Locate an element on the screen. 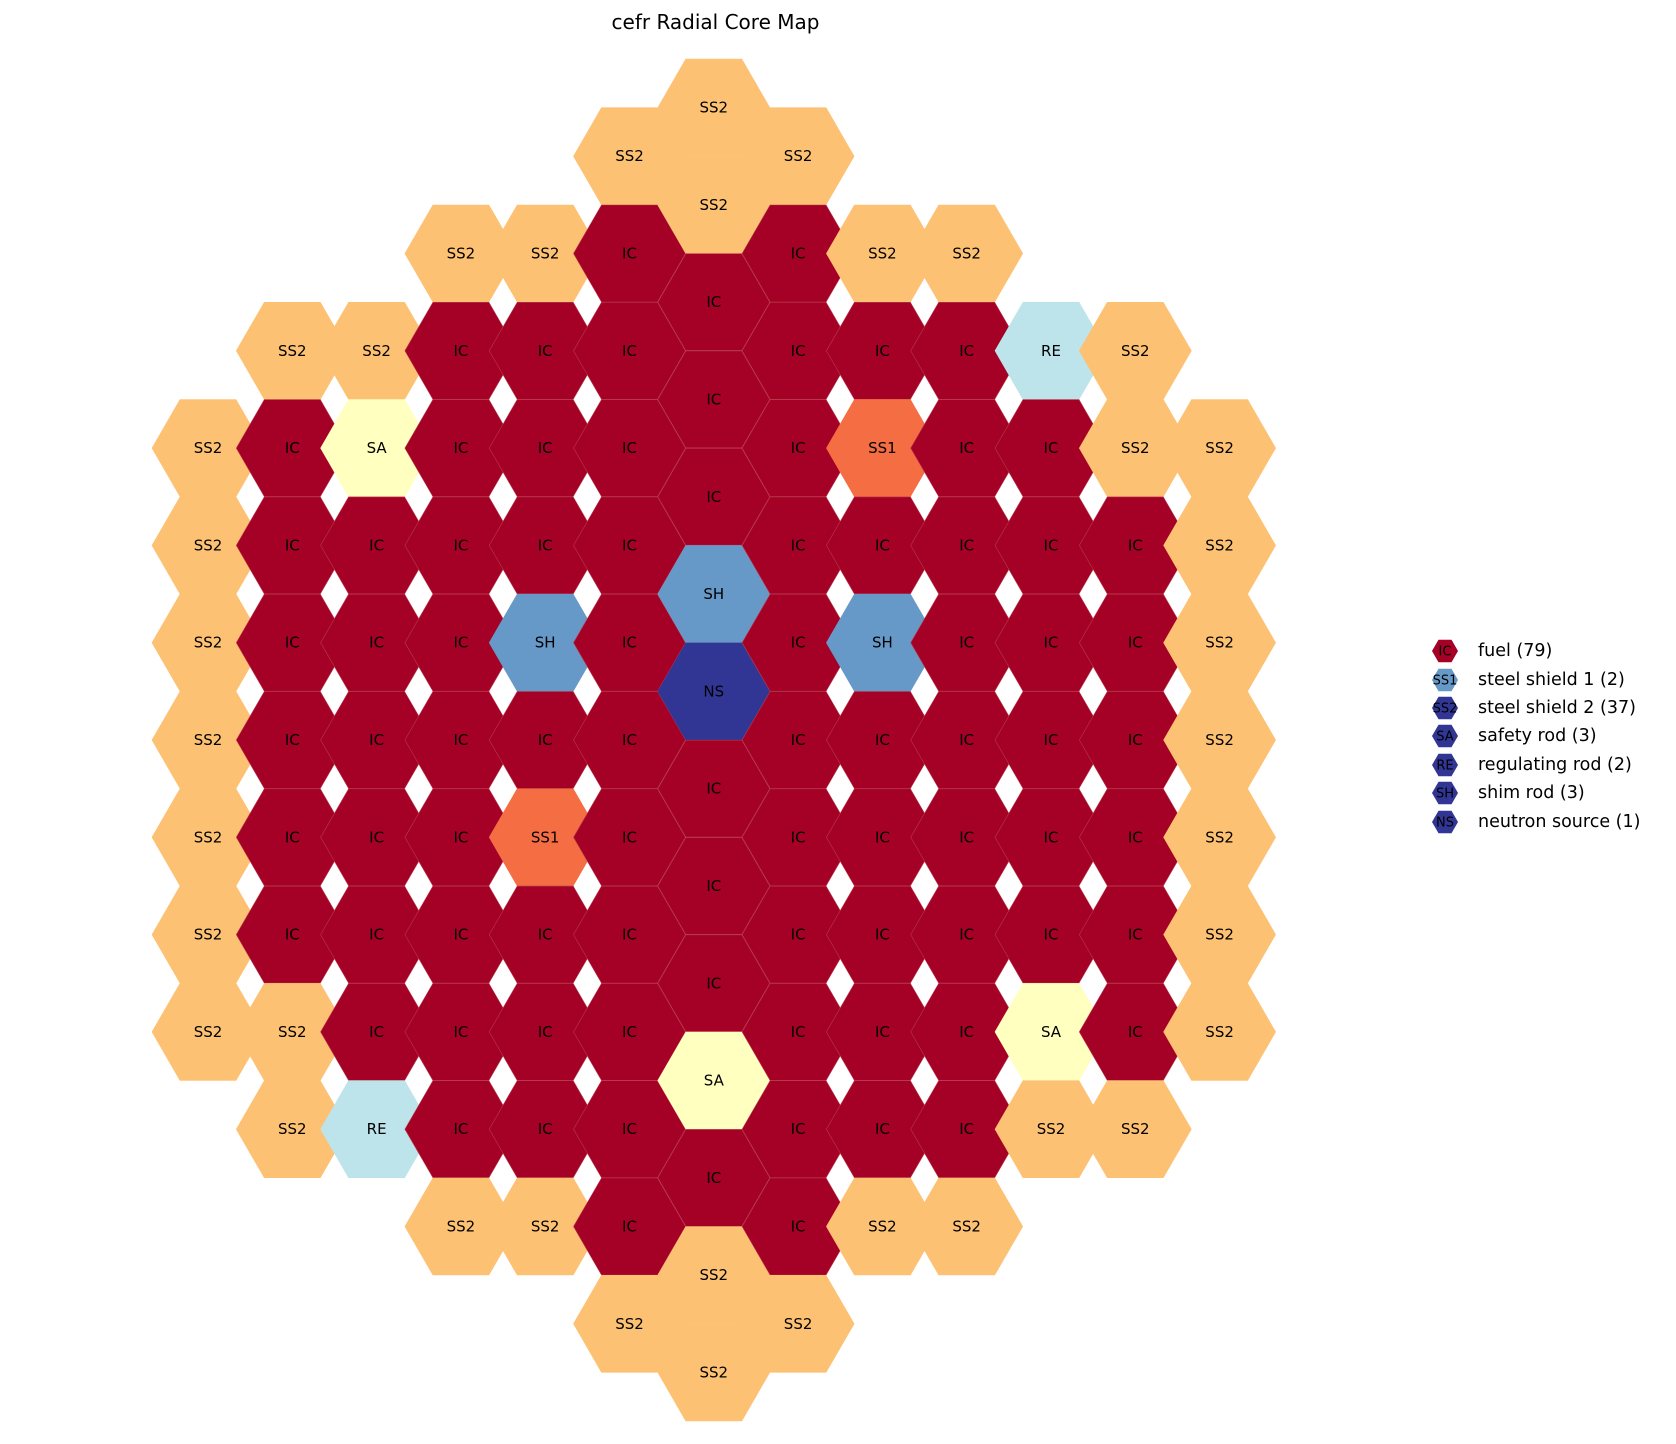 The image size is (1676, 1444). assembly-ns: NS is located at coordinates (714, 691).